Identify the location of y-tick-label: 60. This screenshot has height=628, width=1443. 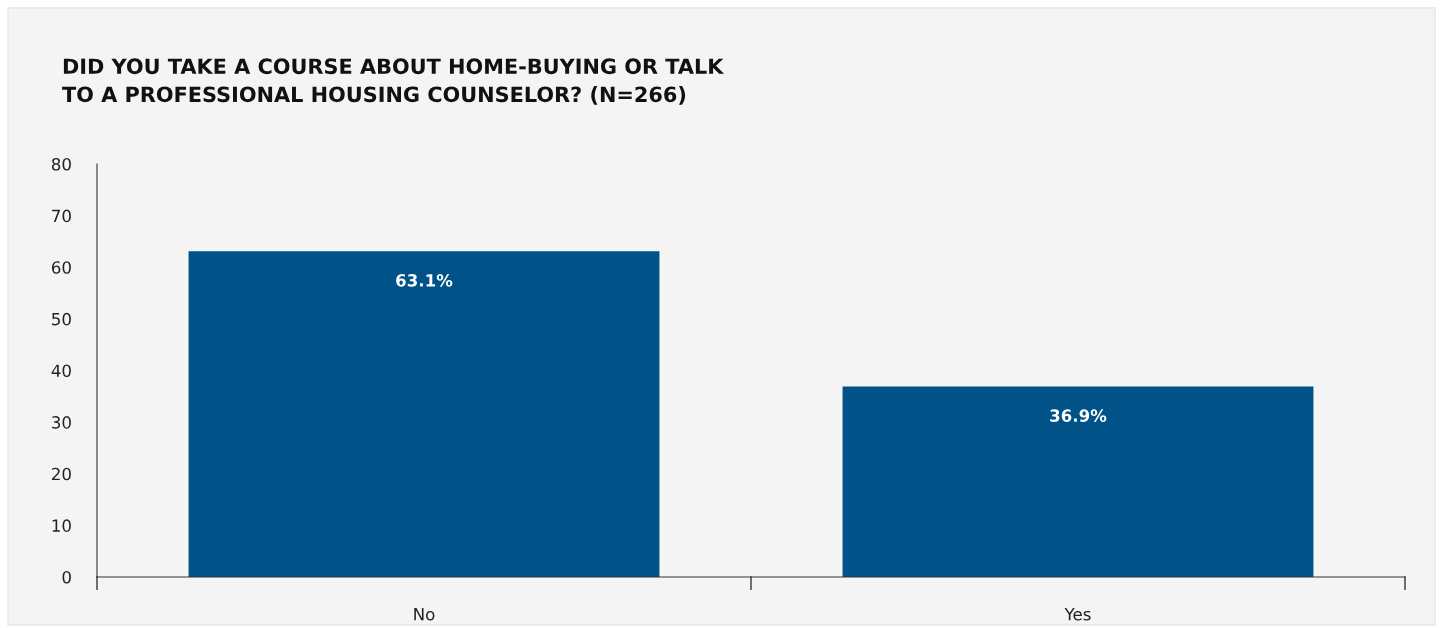
(61, 267).